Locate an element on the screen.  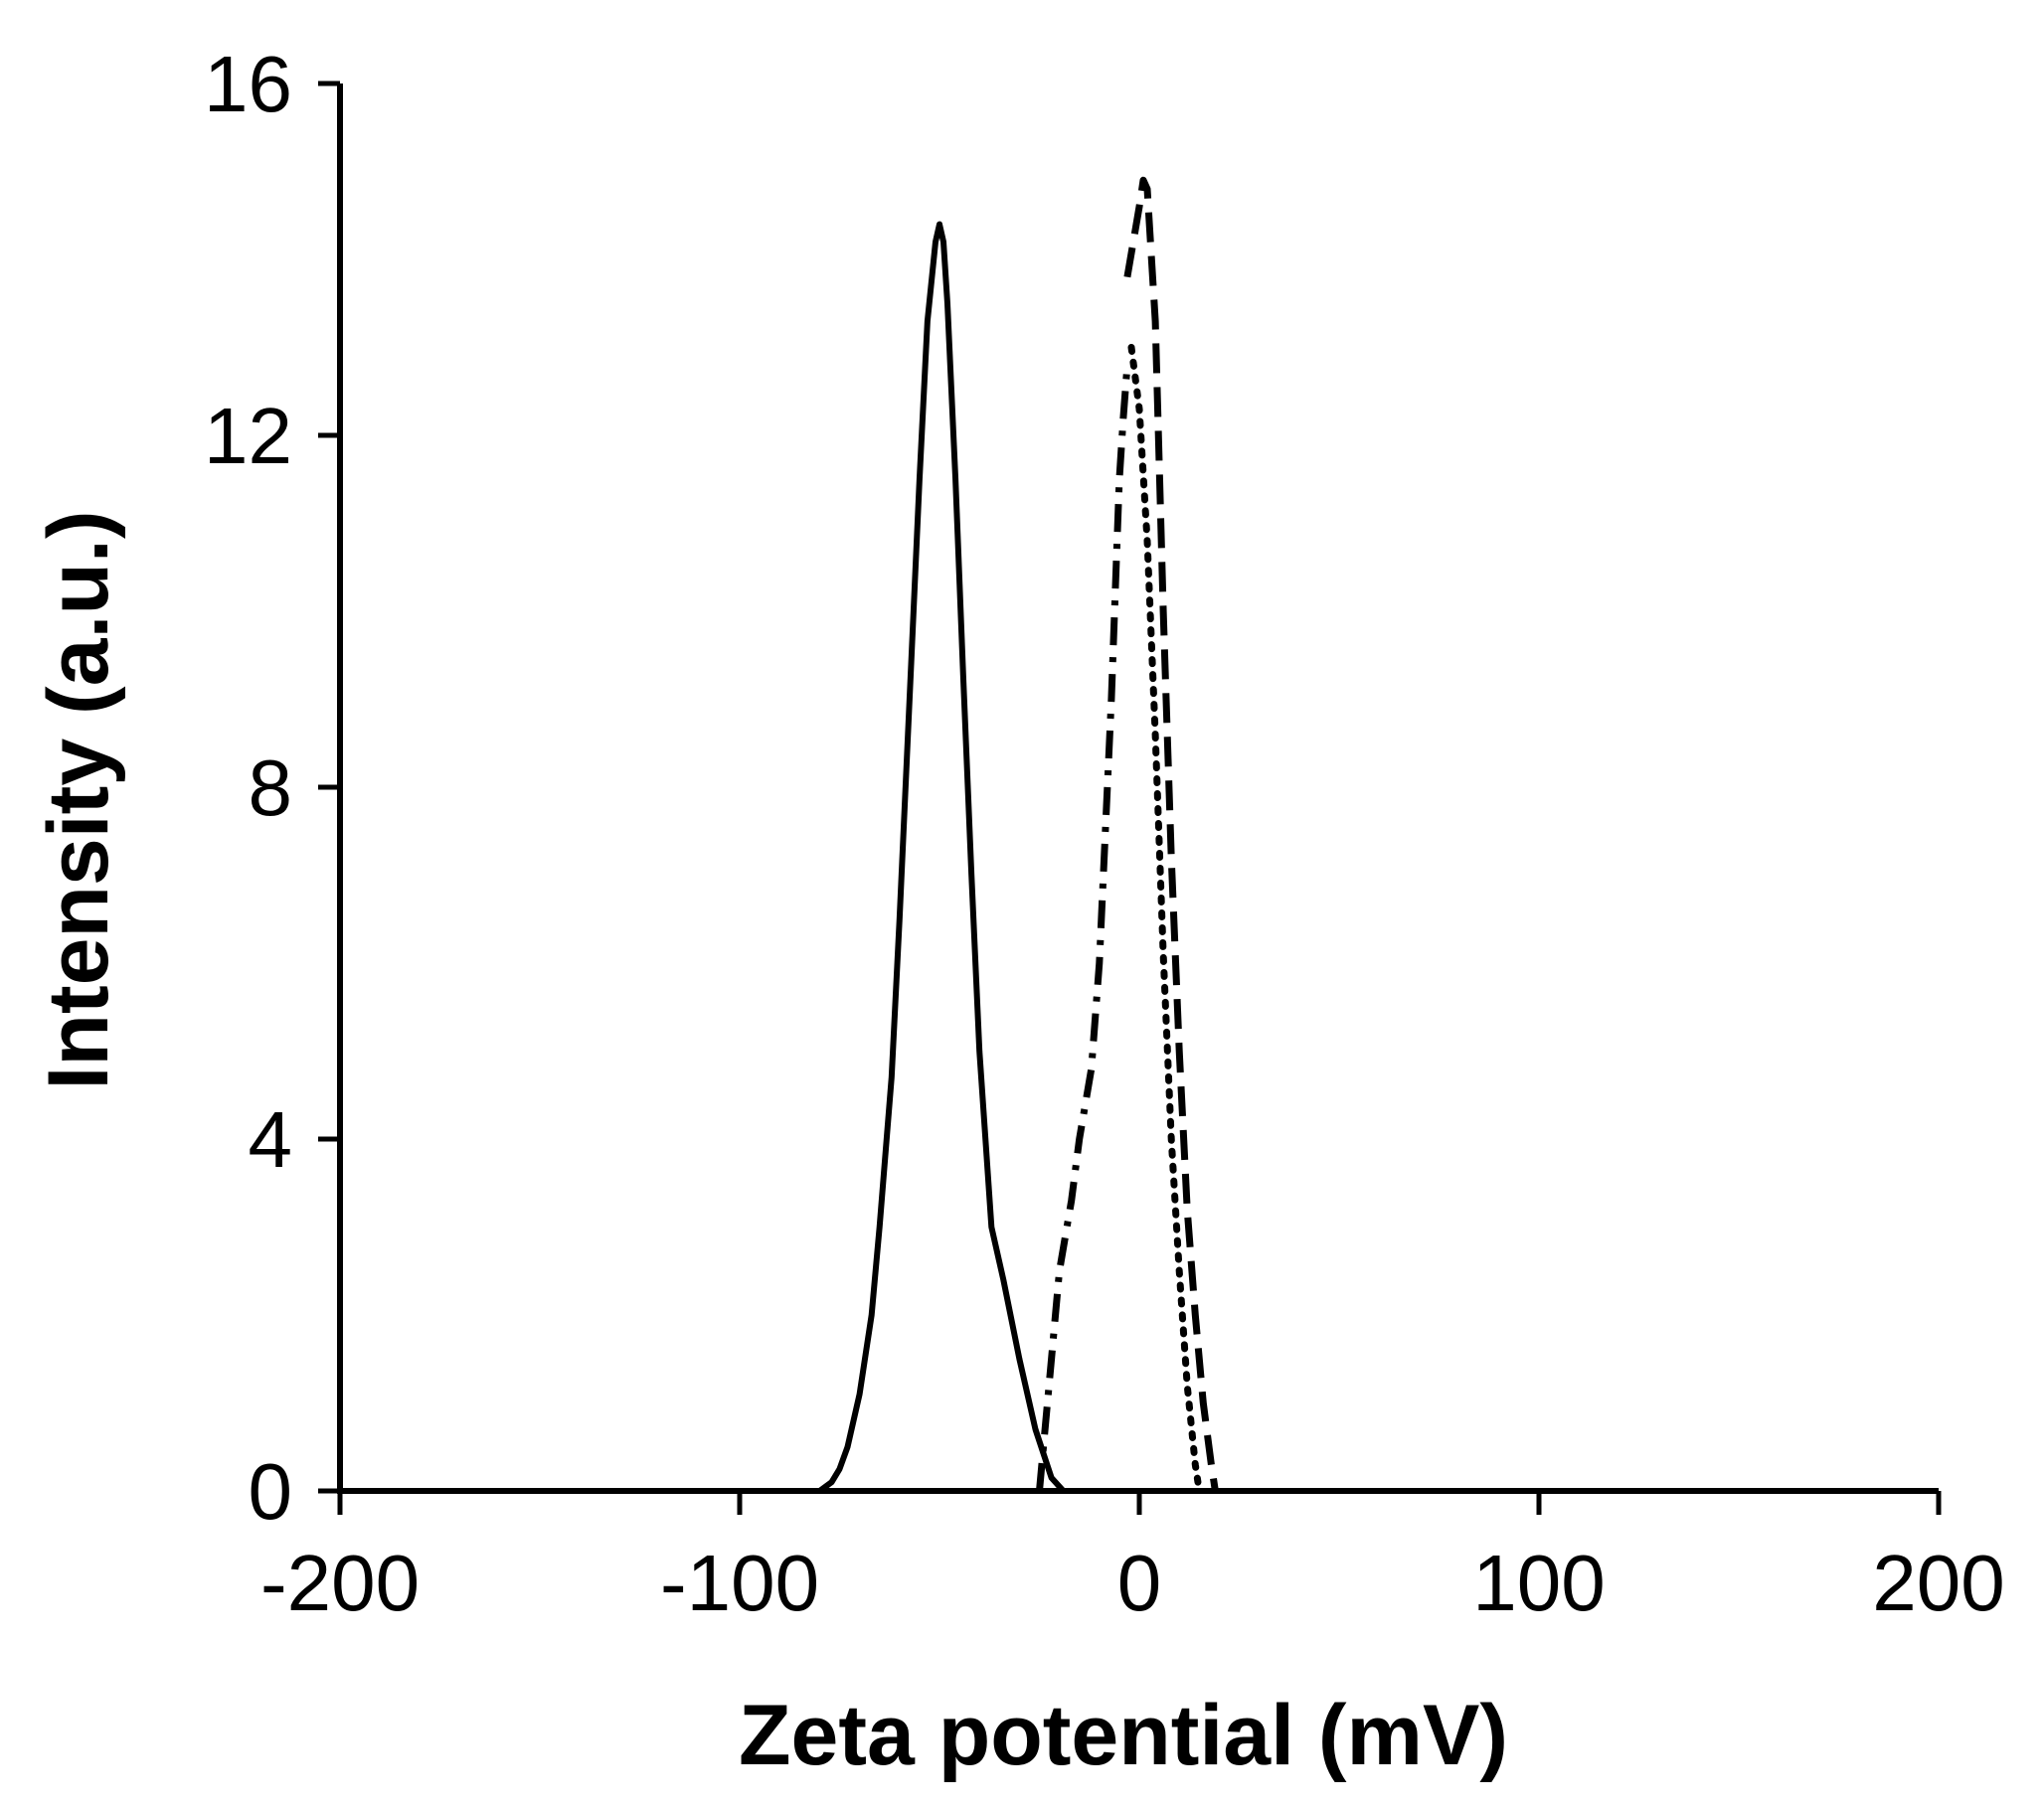
y-tick-label: 0 is located at coordinates (271, 1491).